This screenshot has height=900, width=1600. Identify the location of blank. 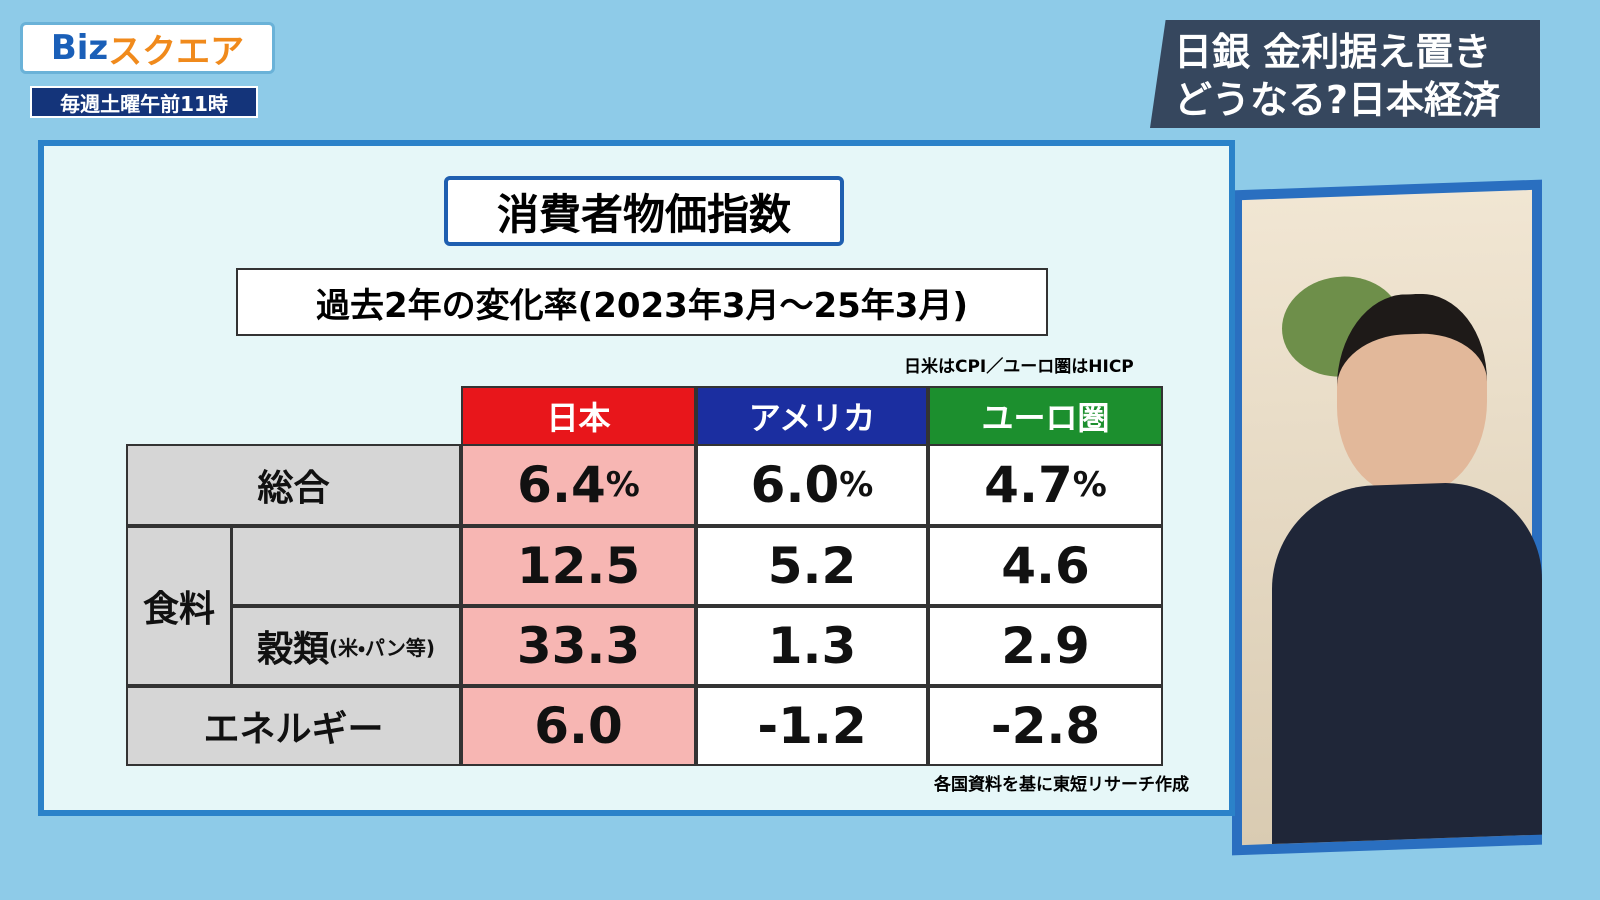
(346, 566).